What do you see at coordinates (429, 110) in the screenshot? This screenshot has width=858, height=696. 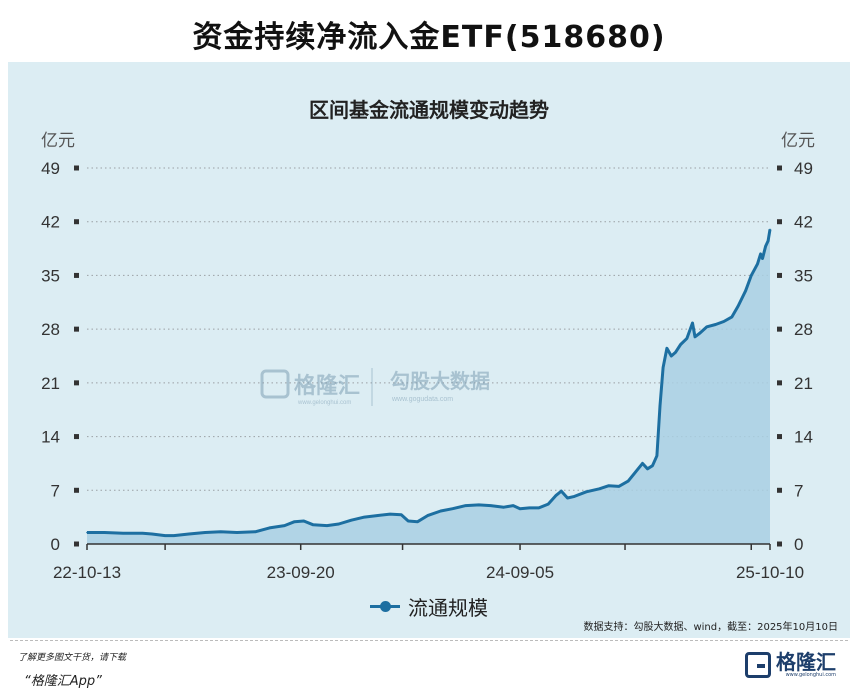 I see `chart-title: 区间基金流通规模变动趋势` at bounding box center [429, 110].